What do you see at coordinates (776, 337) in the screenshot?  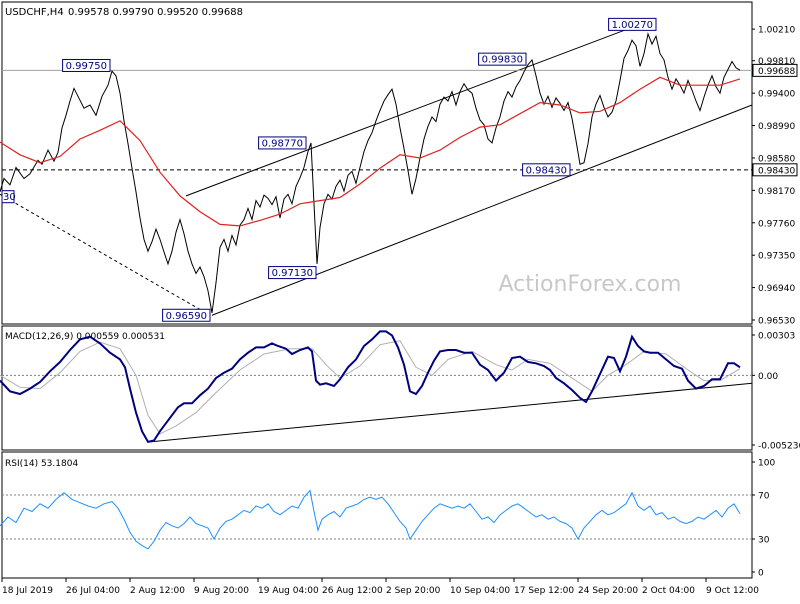 I see `macd-axis-tick-label: 0.00303` at bounding box center [776, 337].